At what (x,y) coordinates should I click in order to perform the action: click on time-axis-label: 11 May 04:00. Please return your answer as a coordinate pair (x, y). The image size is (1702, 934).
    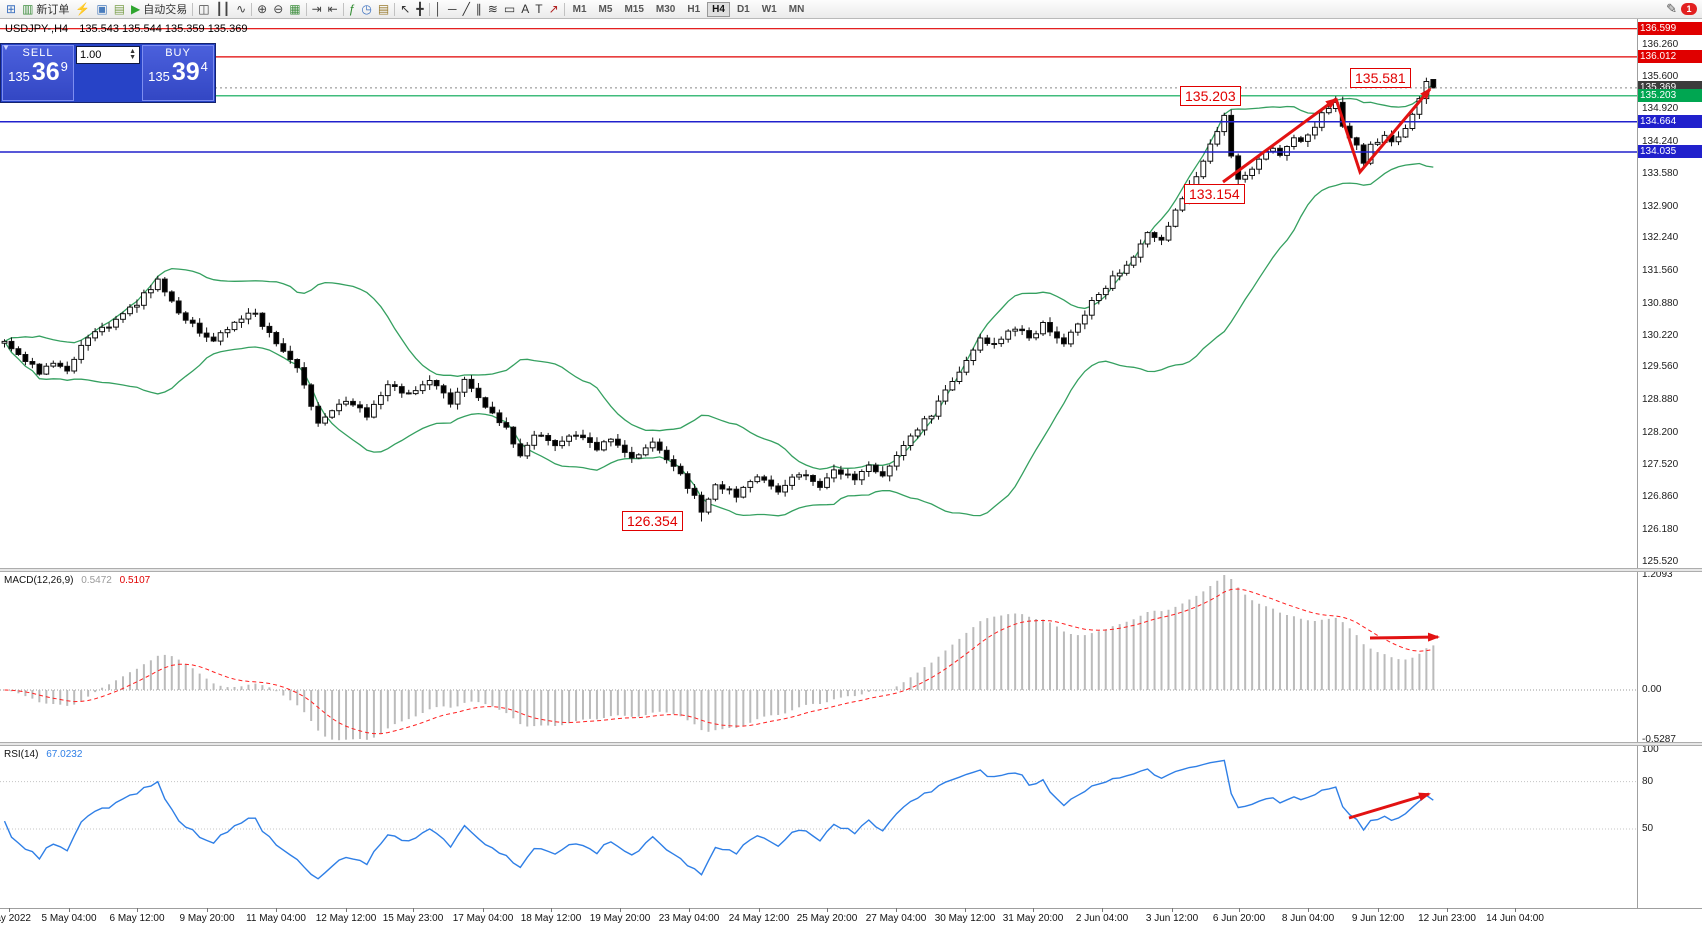
    Looking at the image, I should click on (276, 918).